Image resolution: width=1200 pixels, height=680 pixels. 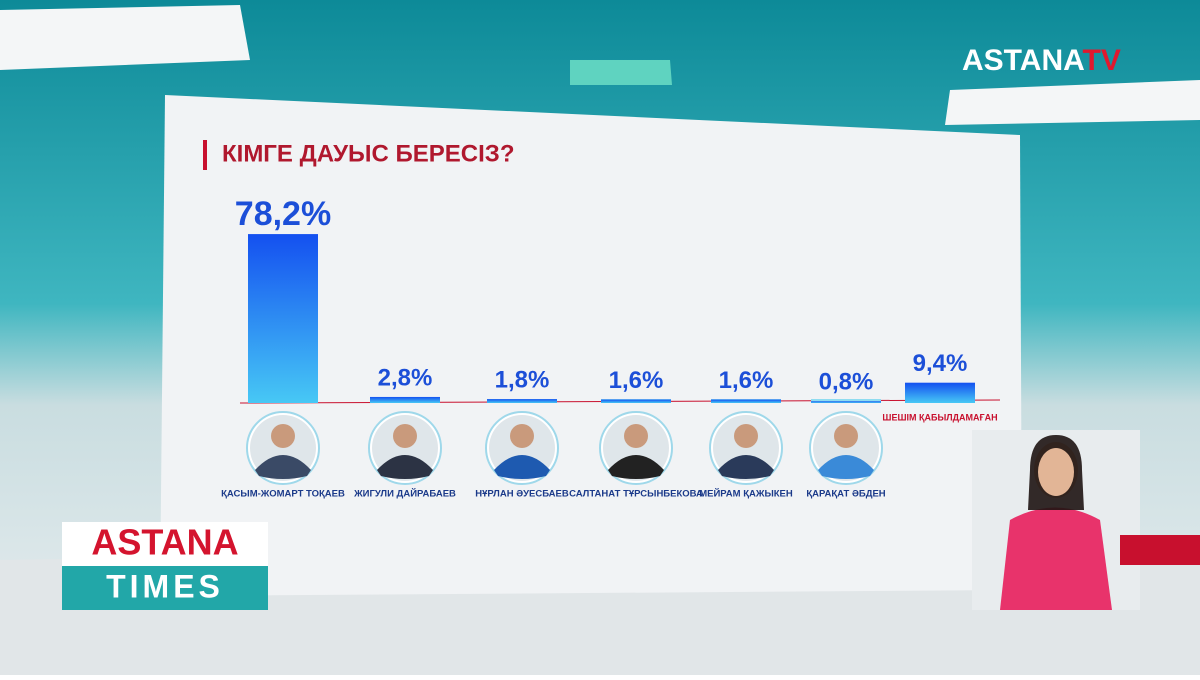 I want to click on title-accent, so click(x=205, y=155).